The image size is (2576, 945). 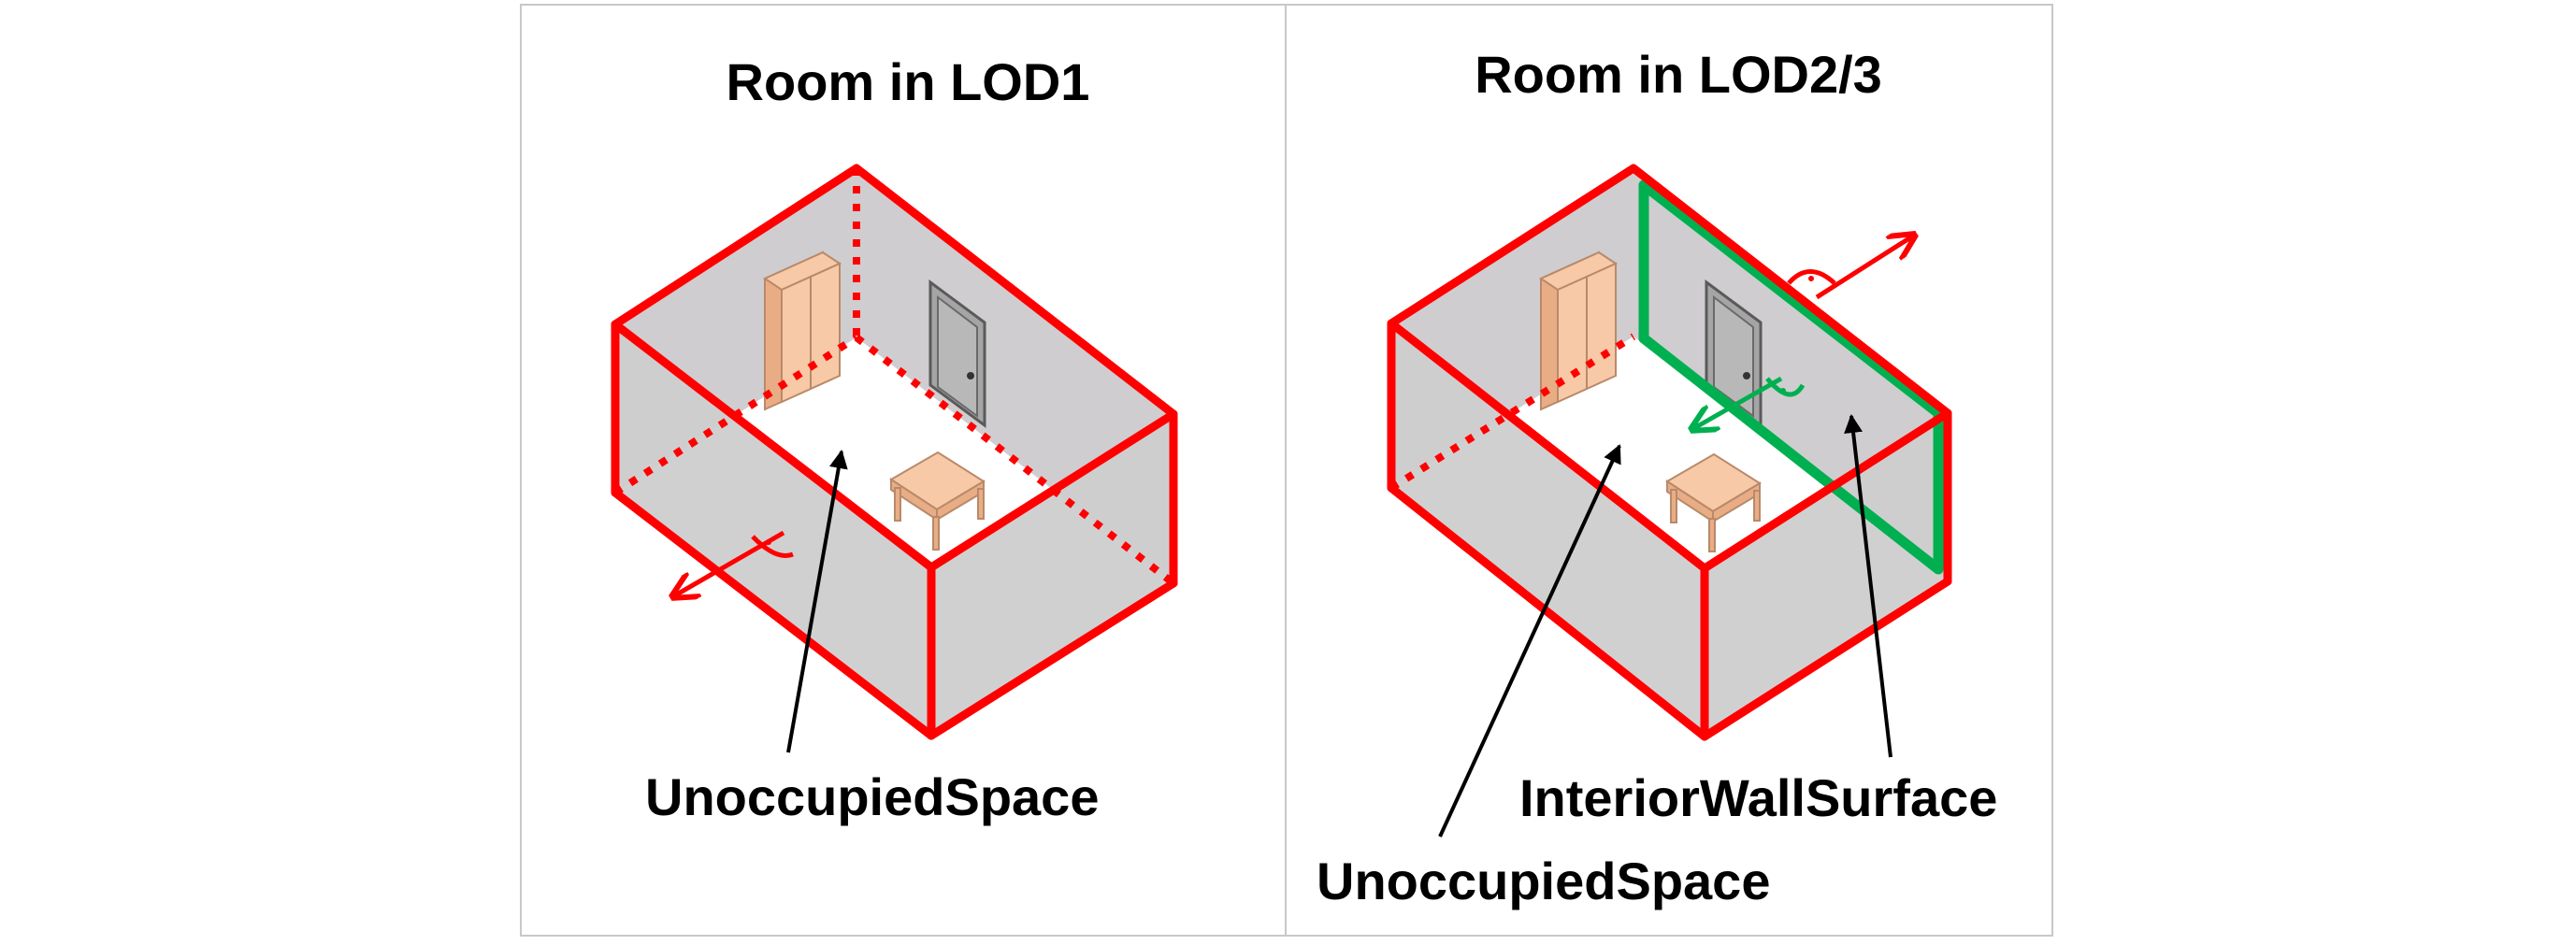 What do you see at coordinates (1758, 797) in the screenshot?
I see `interior-wall-surface-label: InteriorWallSurface` at bounding box center [1758, 797].